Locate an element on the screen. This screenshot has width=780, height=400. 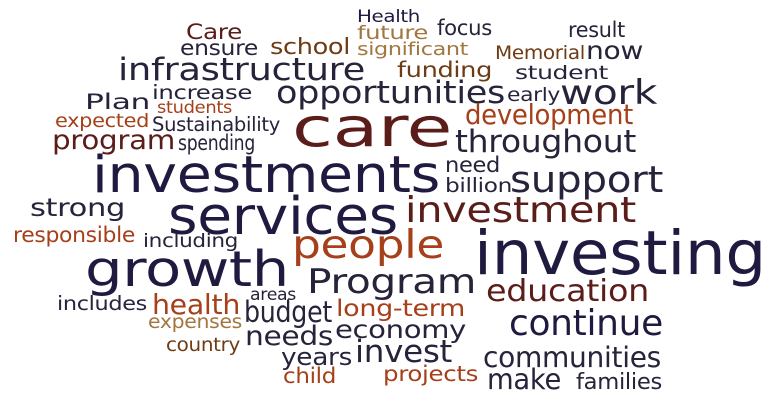
word-growth: growth is located at coordinates (187, 269).